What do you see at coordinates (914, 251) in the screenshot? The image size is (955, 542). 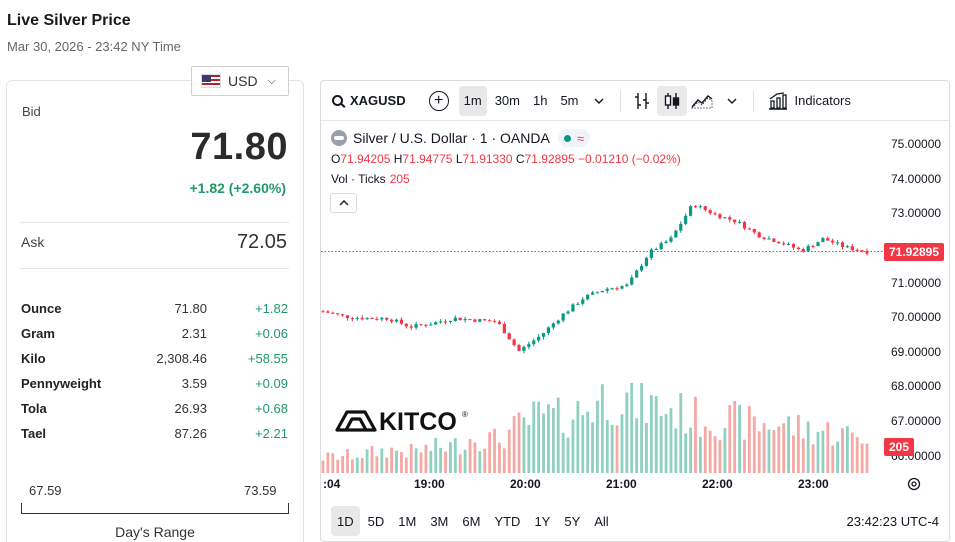 I see `last-price-tag: 71.92895` at bounding box center [914, 251].